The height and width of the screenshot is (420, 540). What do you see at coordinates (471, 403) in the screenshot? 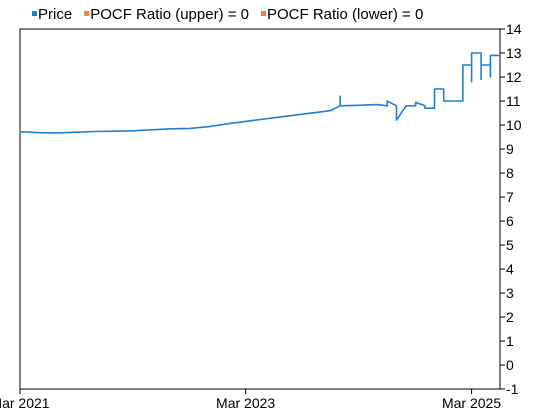
I see `x-tick-label: Mar 2025` at bounding box center [471, 403].